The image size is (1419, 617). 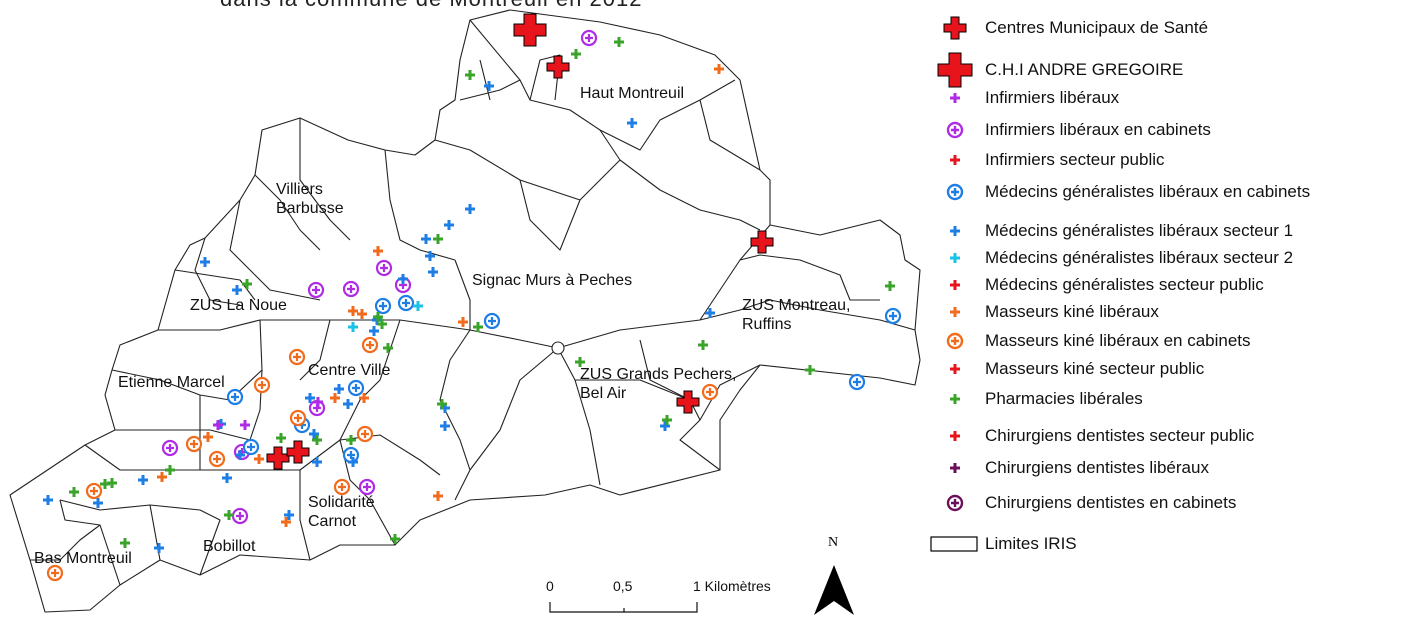 What do you see at coordinates (1045, 160) in the screenshot?
I see `legend-item-infirmiers-public: Infirmiers secteur public` at bounding box center [1045, 160].